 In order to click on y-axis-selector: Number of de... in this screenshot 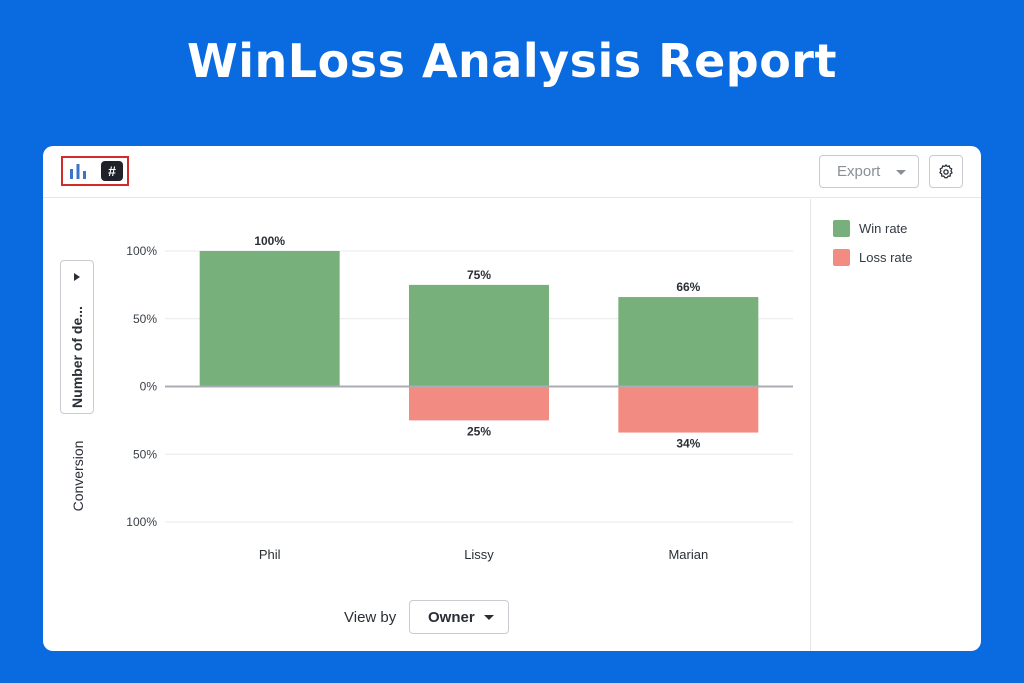, I will do `click(77, 337)`.